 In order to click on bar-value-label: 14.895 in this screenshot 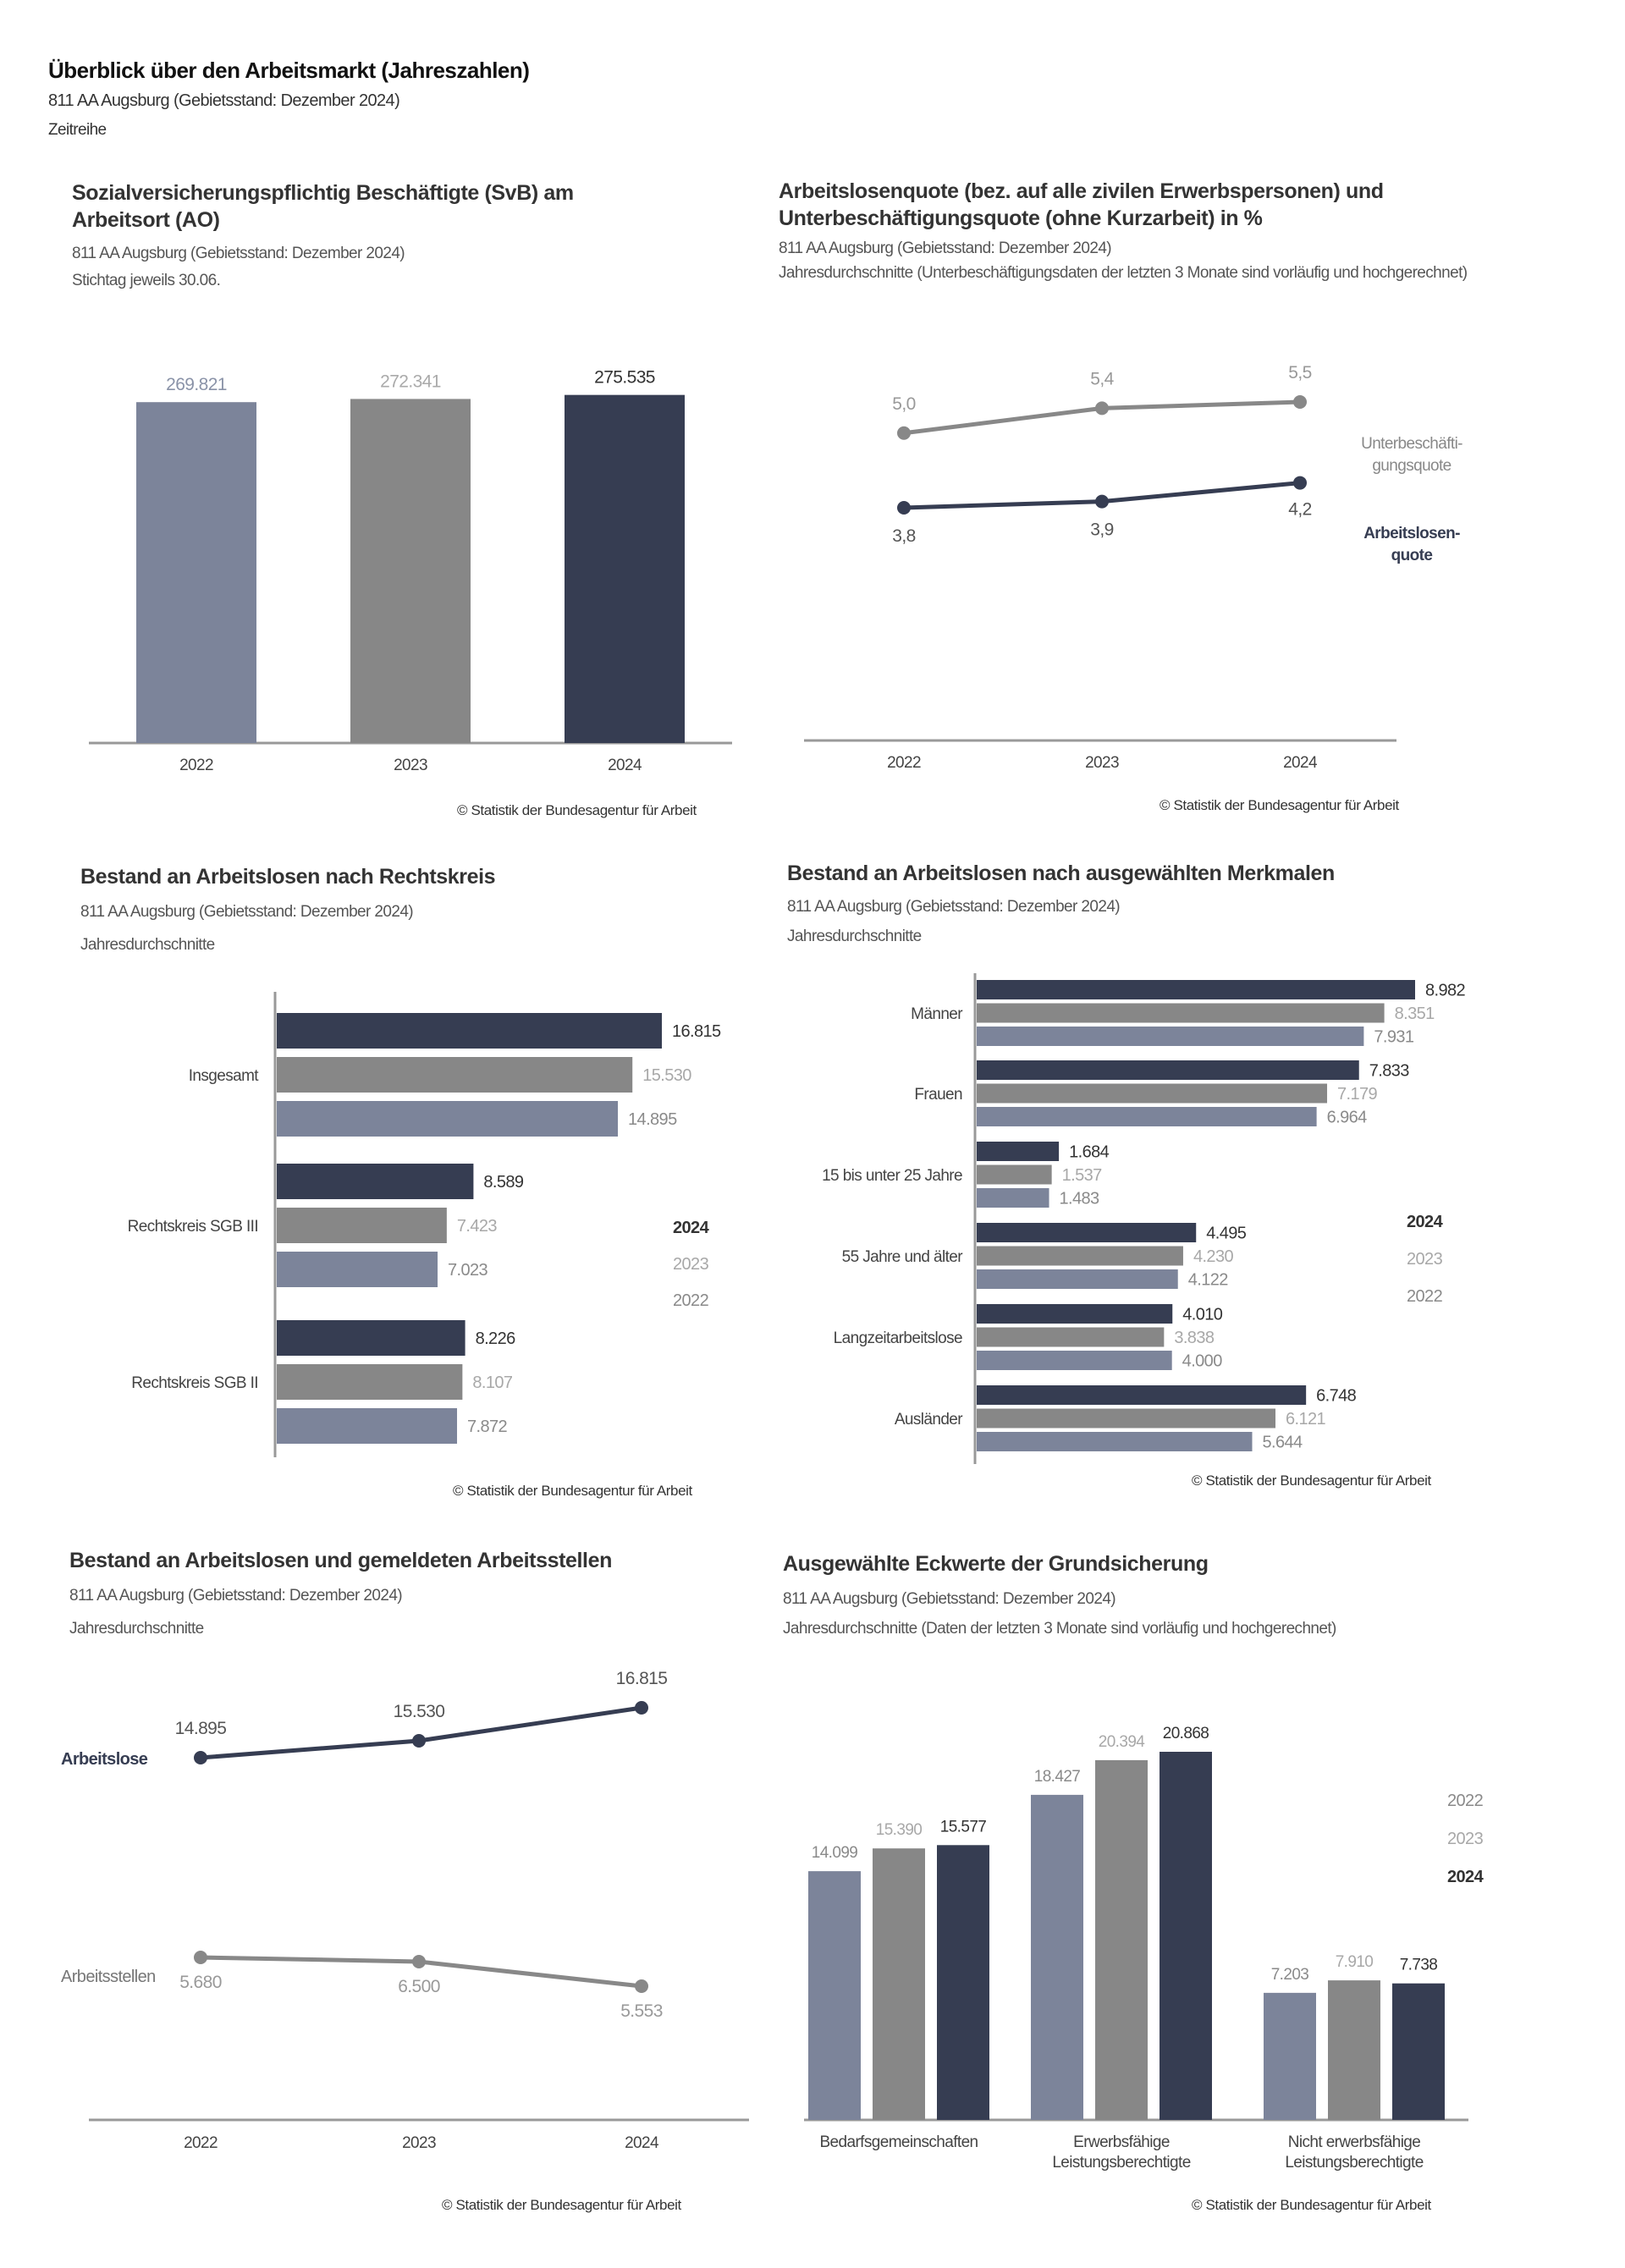, I will do `click(653, 1119)`.